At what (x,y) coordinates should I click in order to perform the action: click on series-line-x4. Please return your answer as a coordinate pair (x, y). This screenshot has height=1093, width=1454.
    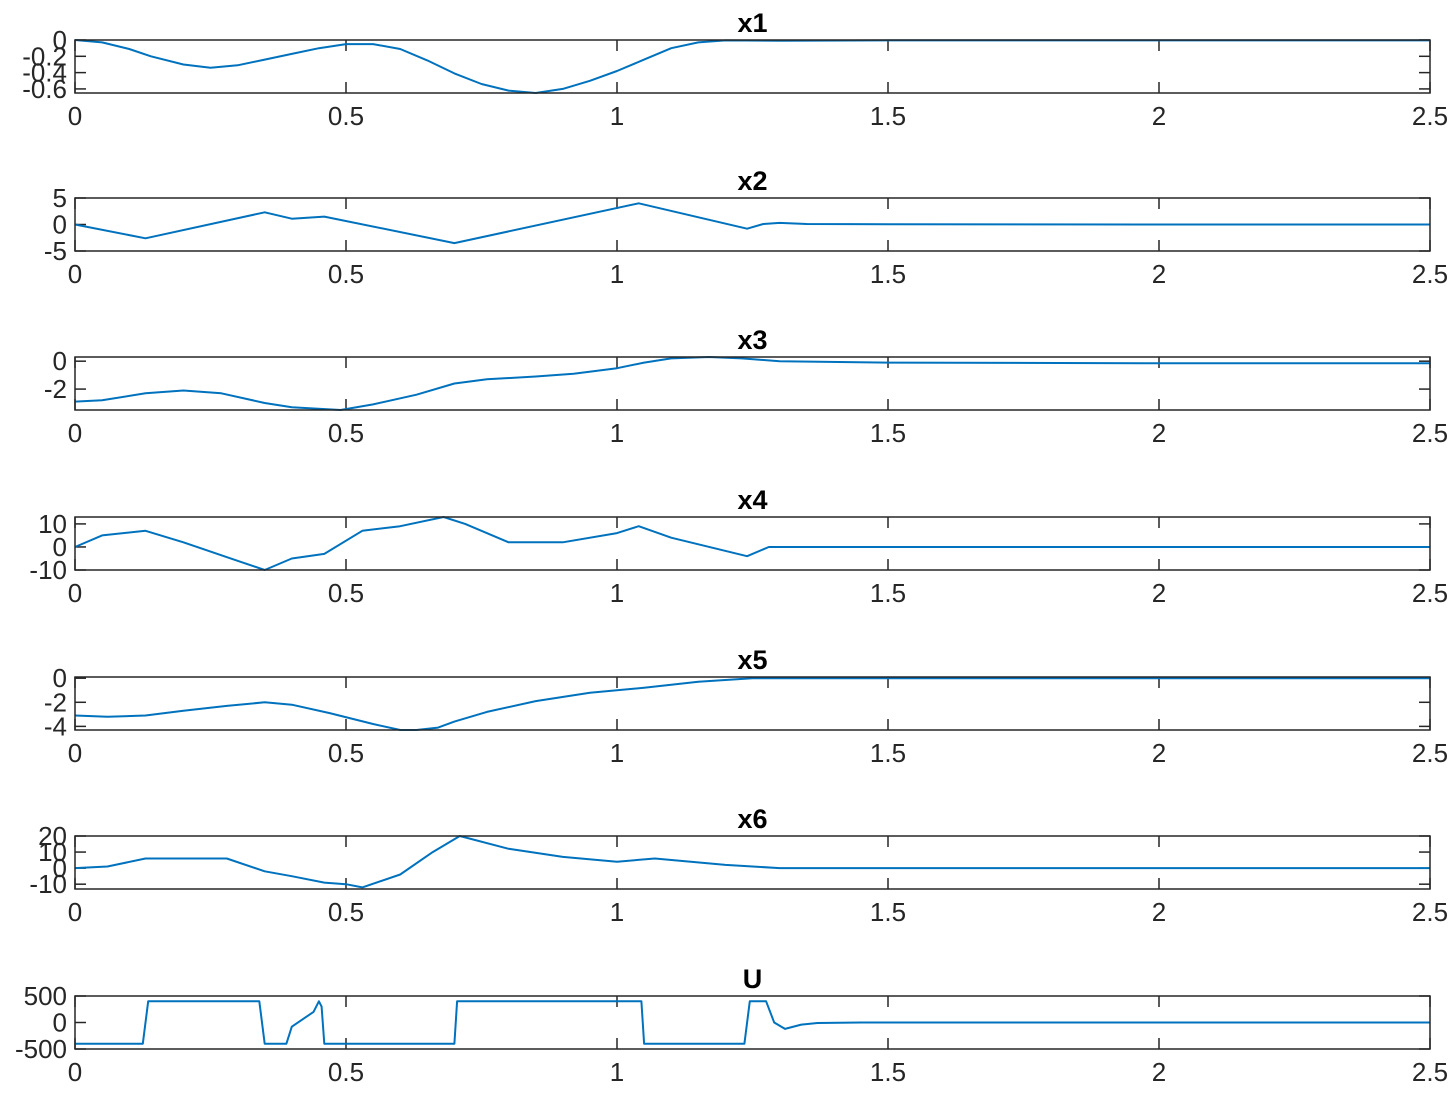
    Looking at the image, I should click on (752, 543).